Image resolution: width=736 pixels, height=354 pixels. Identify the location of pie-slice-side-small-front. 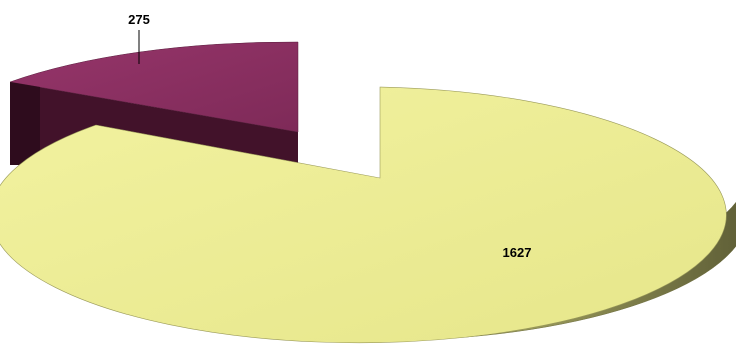
(25, 123).